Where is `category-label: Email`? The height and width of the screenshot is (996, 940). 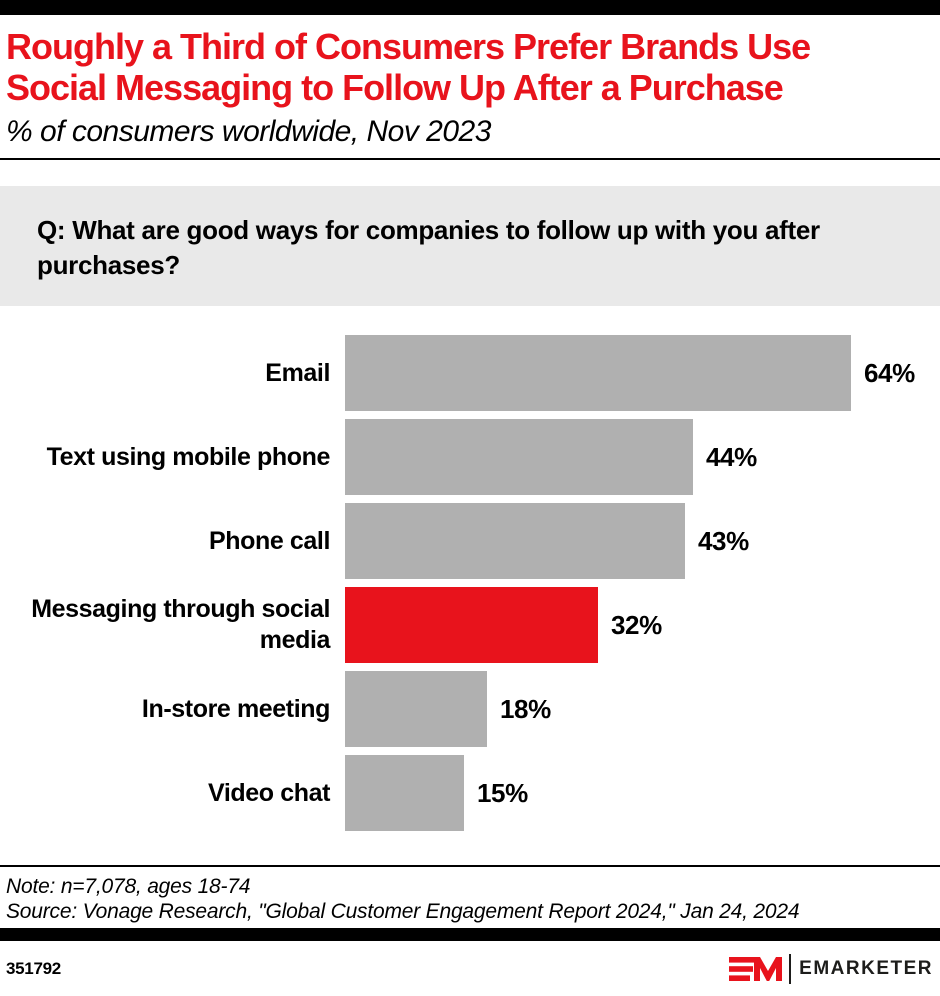 category-label: Email is located at coordinates (297, 372).